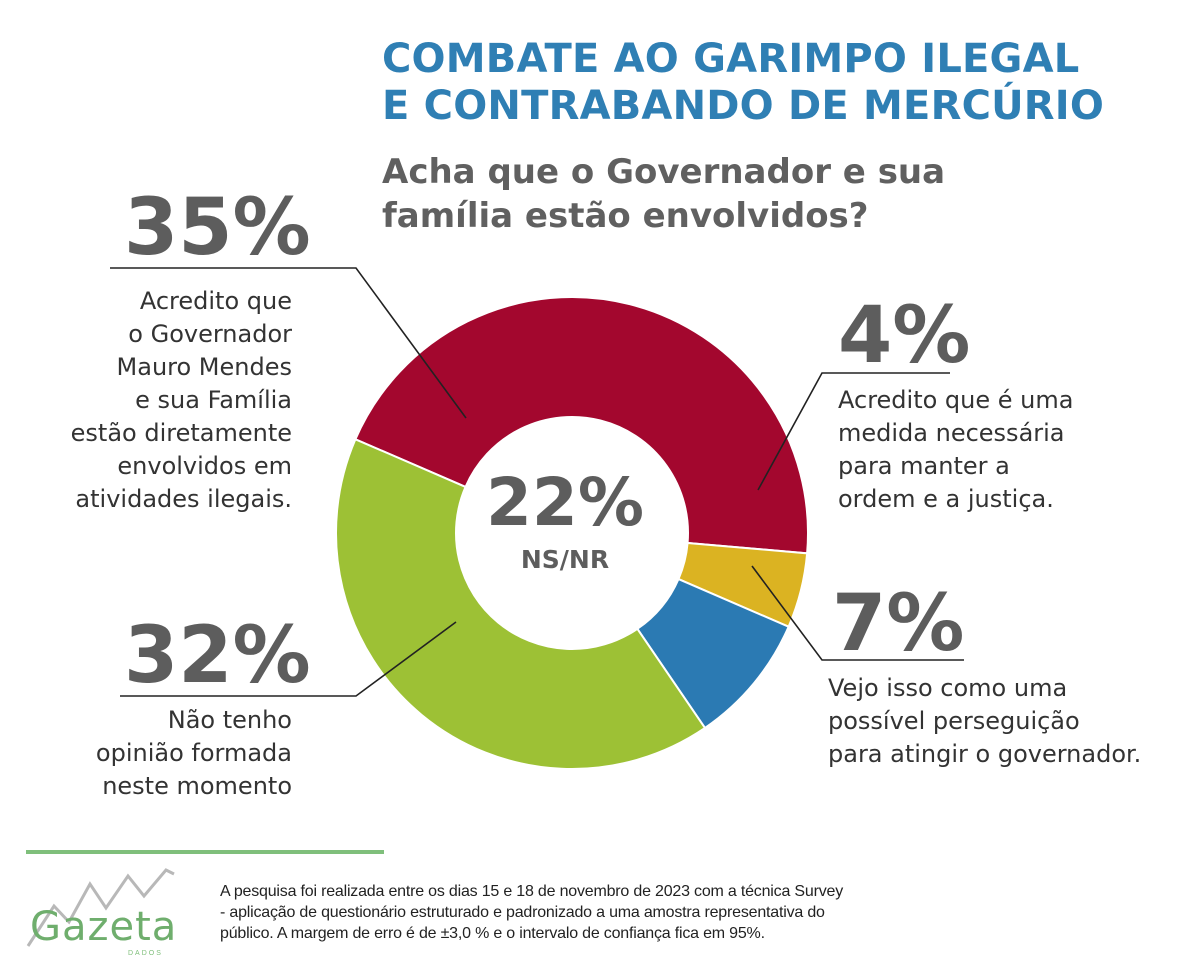 This screenshot has width=1200, height=978. I want to click on gazeta-logo: Gazeta, so click(104, 927).